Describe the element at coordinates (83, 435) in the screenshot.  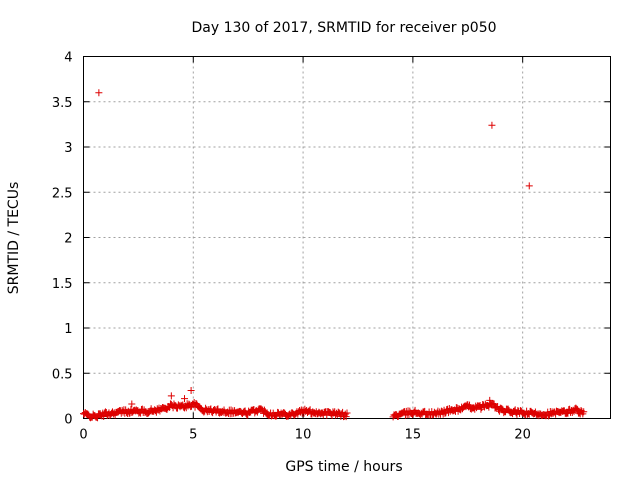
I see `x-tick-label: 0` at that location.